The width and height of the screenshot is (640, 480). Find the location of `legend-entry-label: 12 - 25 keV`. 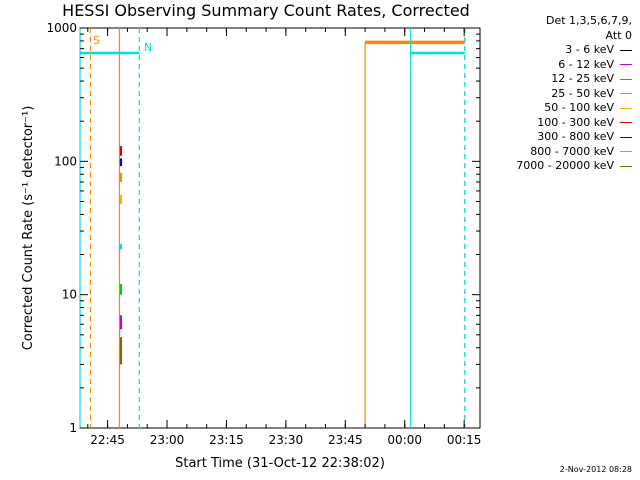

legend-entry-label: 12 - 25 keV is located at coordinates (582, 78).